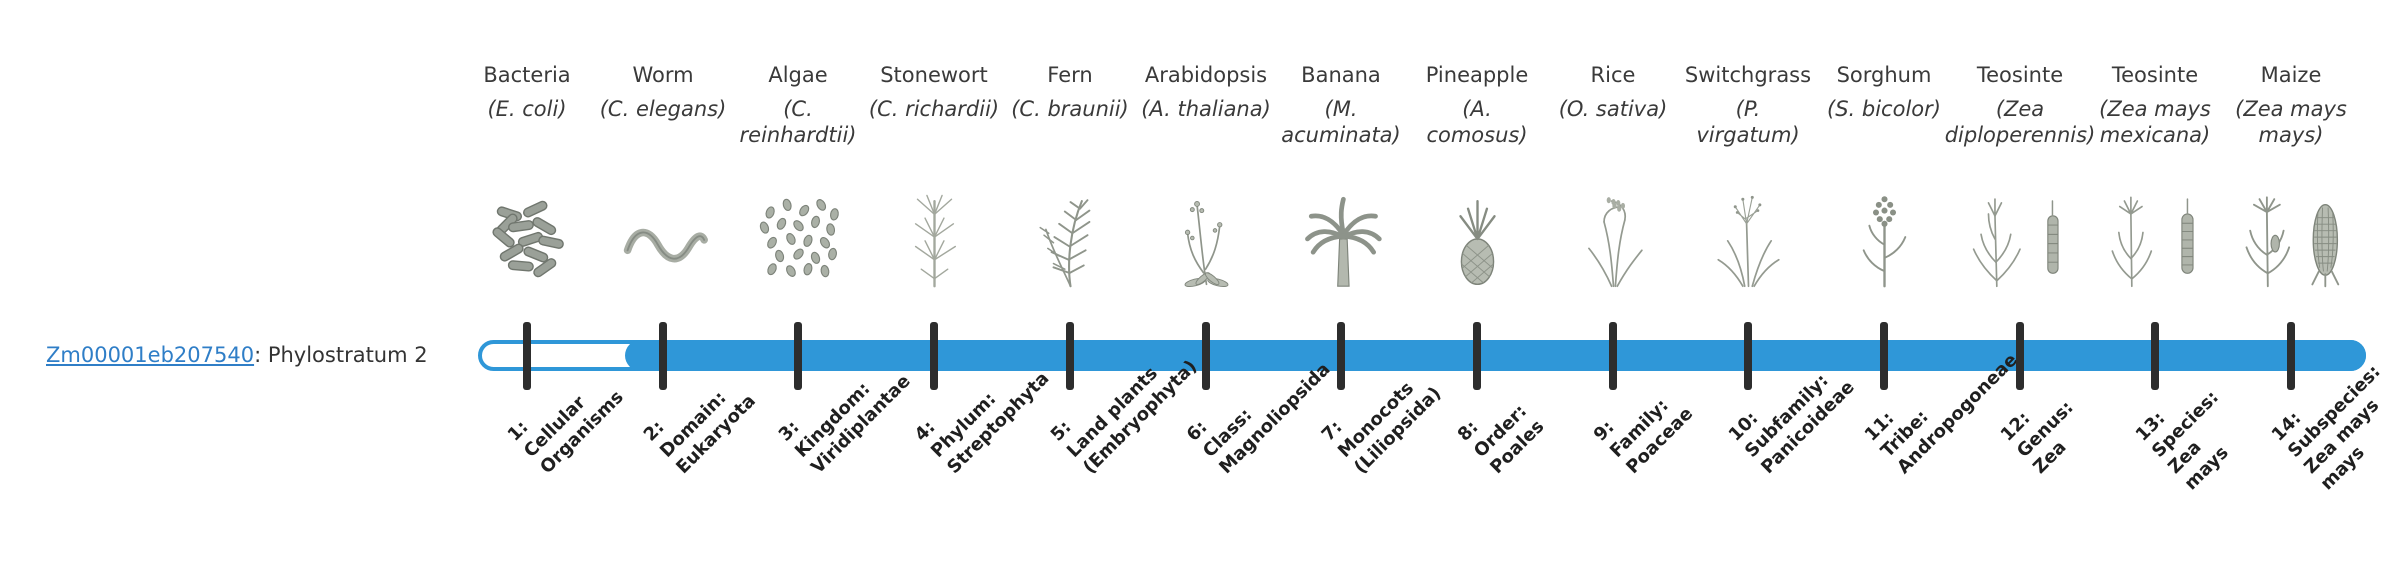 The width and height of the screenshot is (2400, 580). What do you see at coordinates (2155, 122) in the screenshot?
I see `organism-scientific-name: (Zea mays mexicana)` at bounding box center [2155, 122].